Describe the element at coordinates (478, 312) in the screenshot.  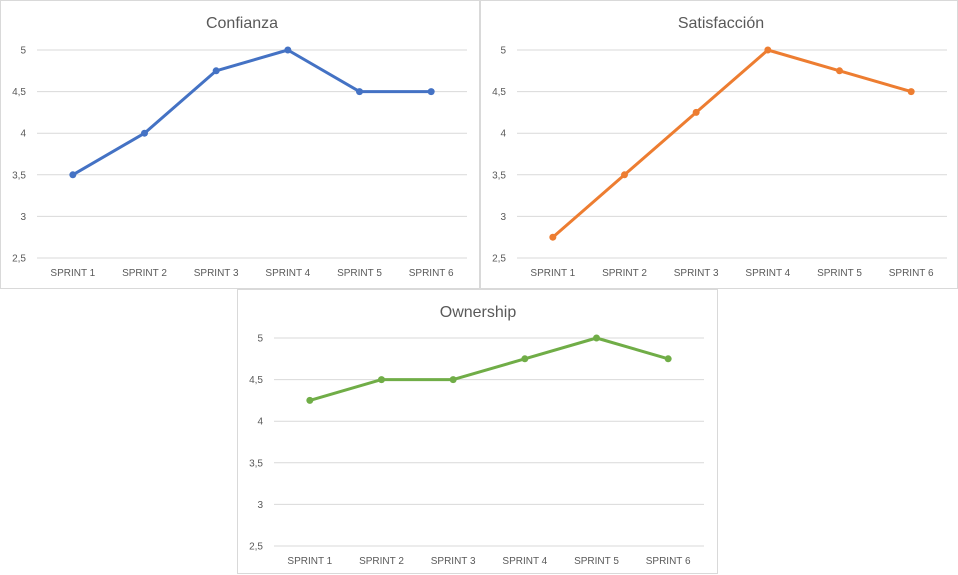
I see `chart-title: Ownership` at that location.